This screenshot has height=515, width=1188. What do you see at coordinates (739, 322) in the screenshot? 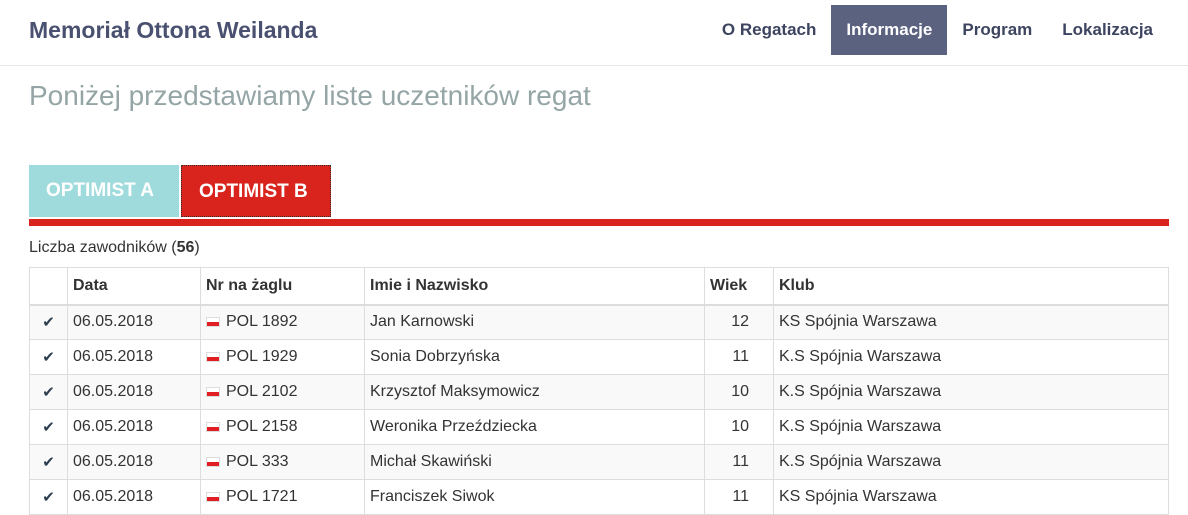
I see `cell-age: 12` at bounding box center [739, 322].